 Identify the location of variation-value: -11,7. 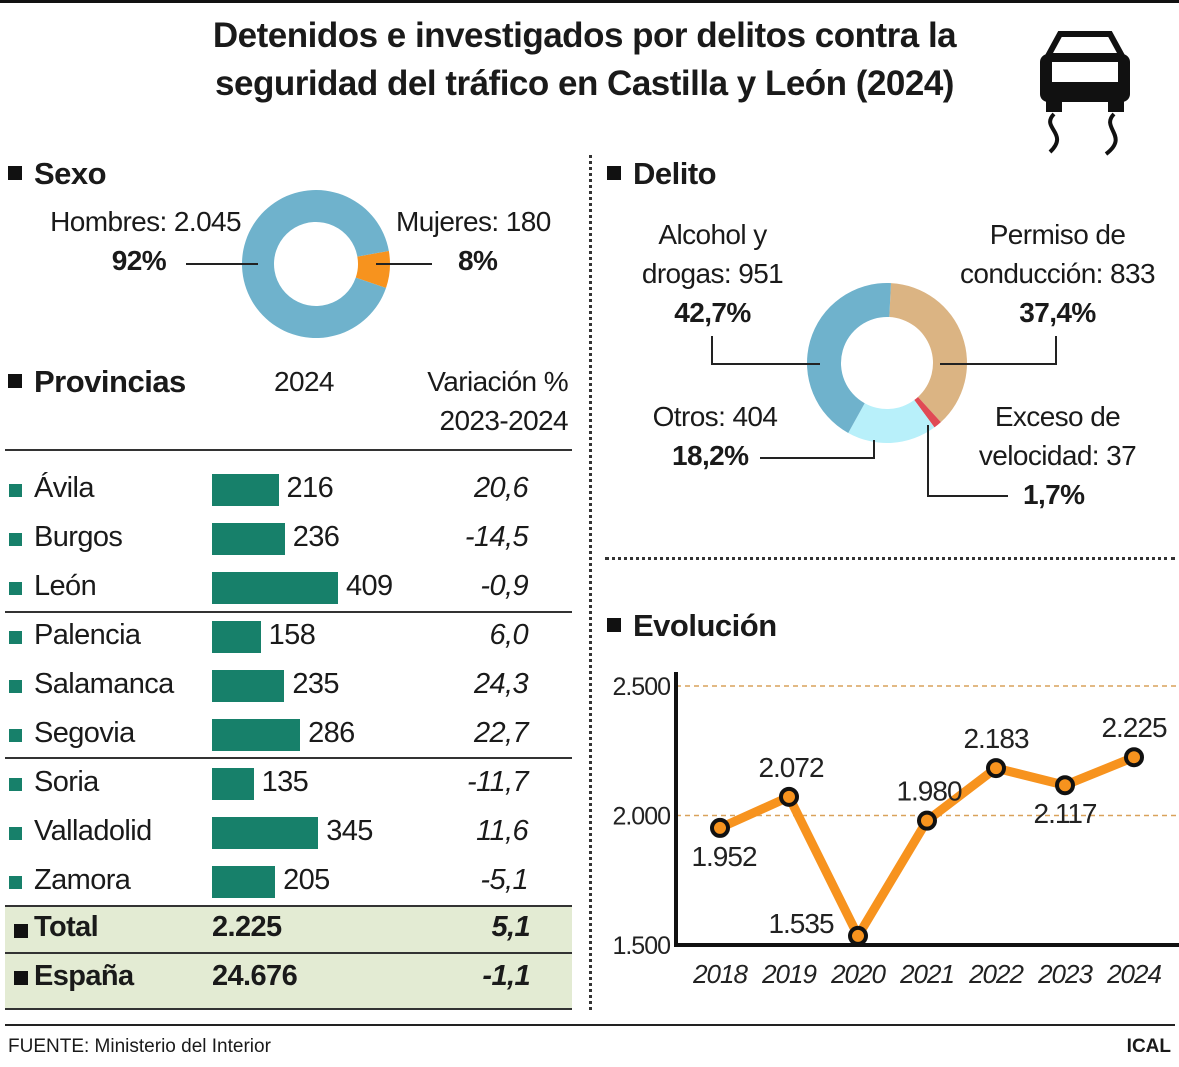
(498, 782).